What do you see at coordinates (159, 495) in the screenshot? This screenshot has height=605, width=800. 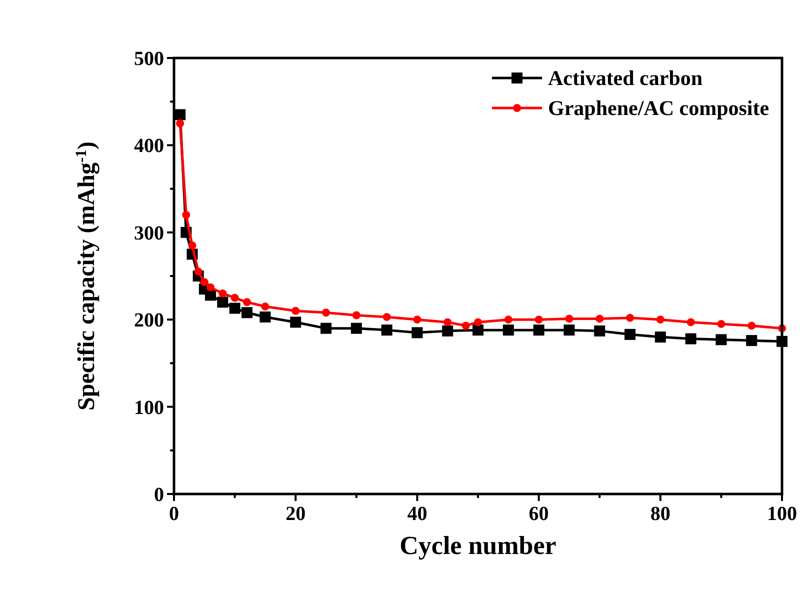 I see `y-tick-label: 0` at bounding box center [159, 495].